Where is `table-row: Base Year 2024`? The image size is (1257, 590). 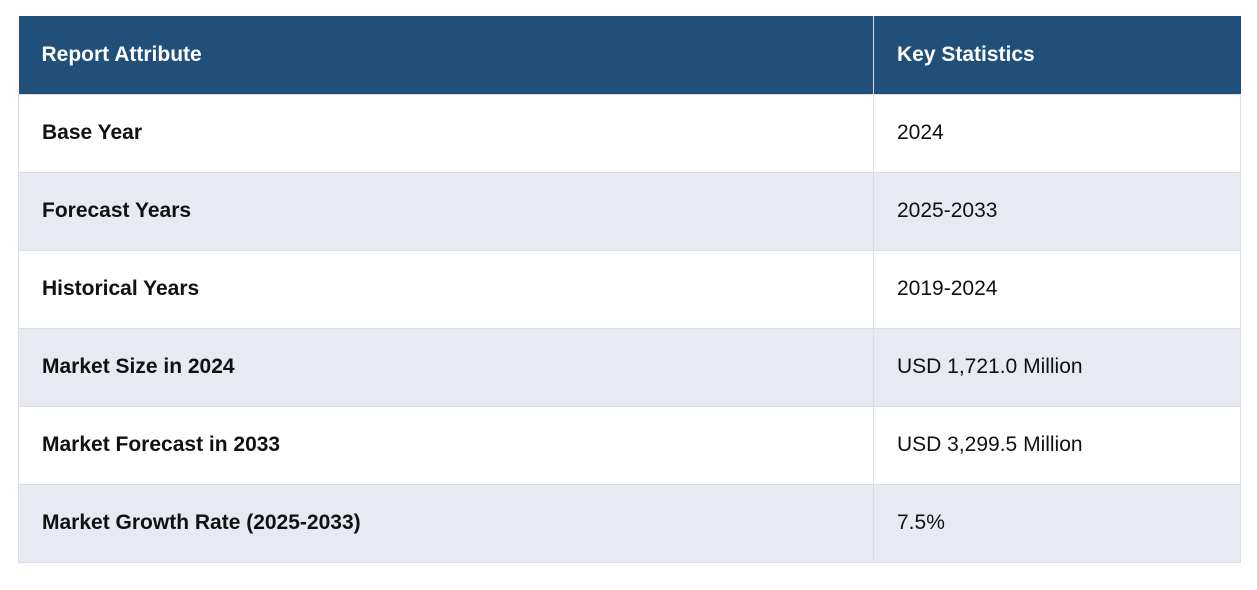
table-row: Base Year 2024 is located at coordinates (629, 133).